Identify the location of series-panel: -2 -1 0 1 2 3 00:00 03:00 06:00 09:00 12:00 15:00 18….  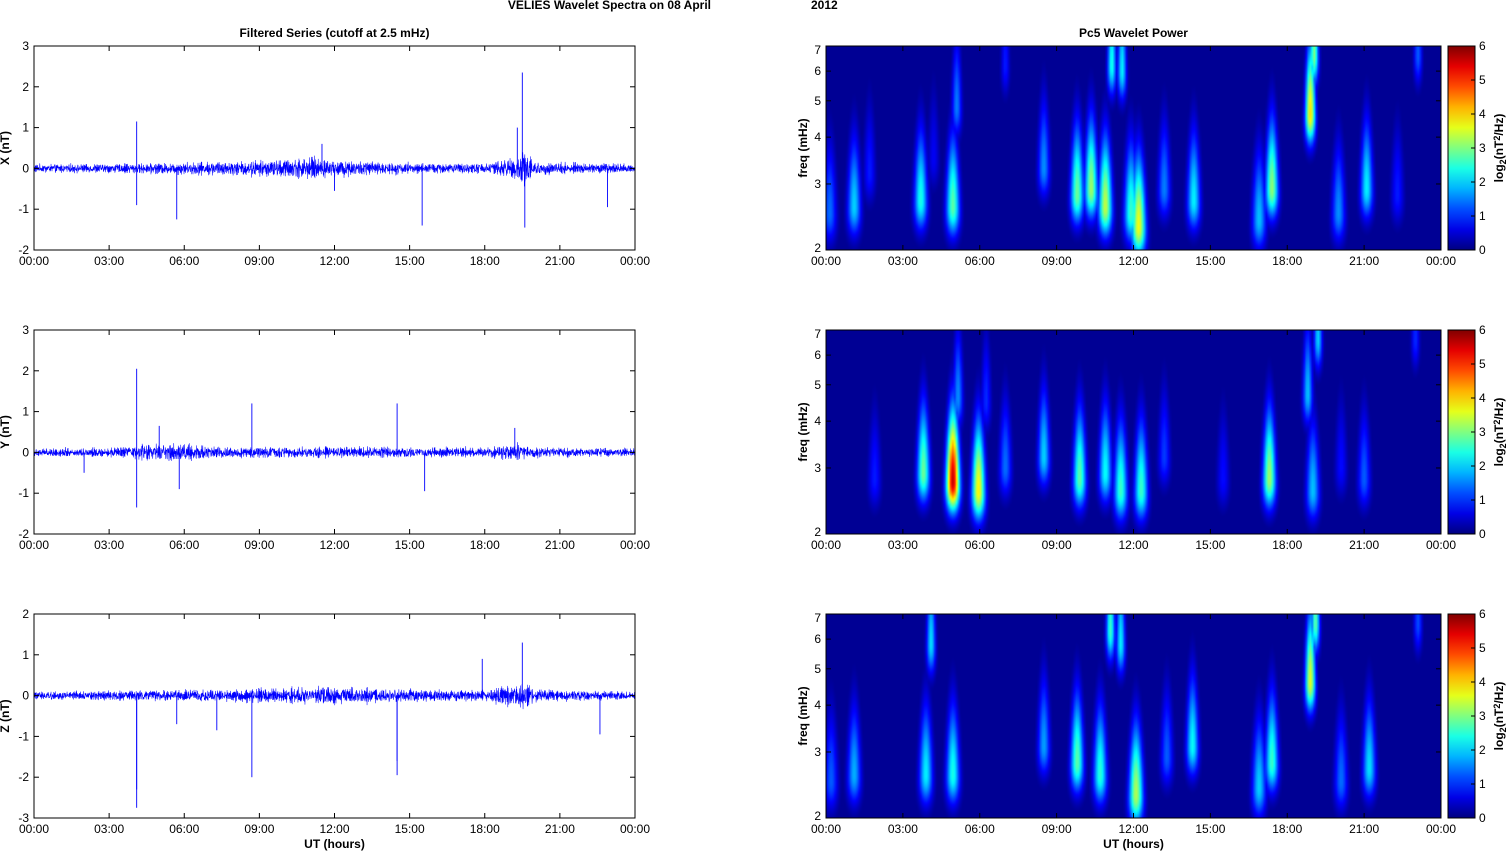
(325, 437).